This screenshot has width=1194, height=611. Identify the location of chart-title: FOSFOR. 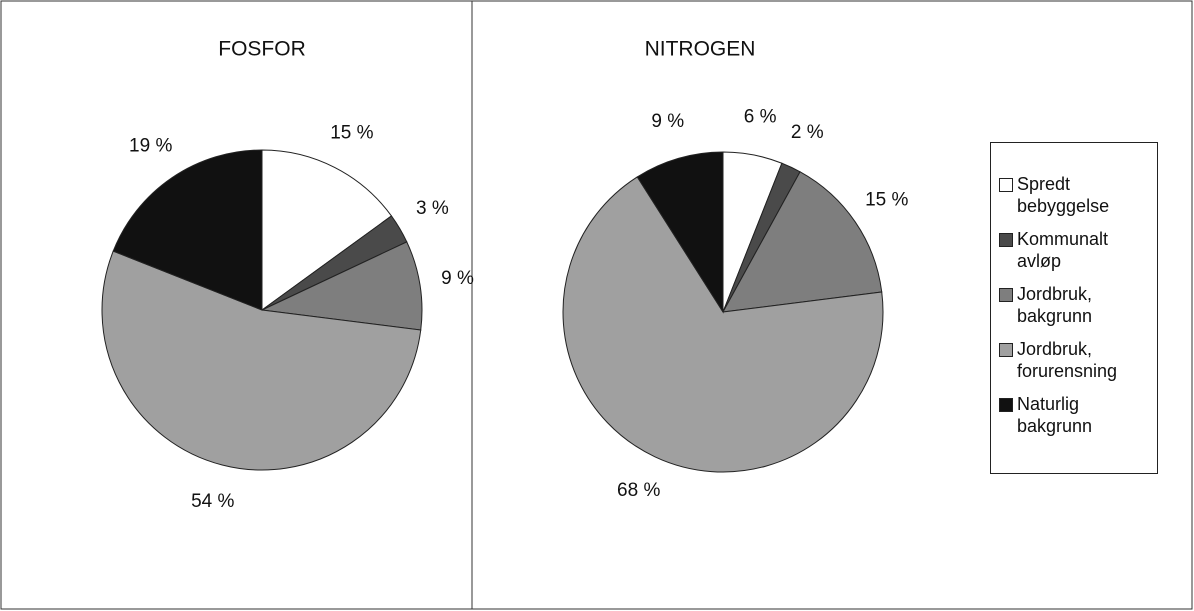
(262, 49).